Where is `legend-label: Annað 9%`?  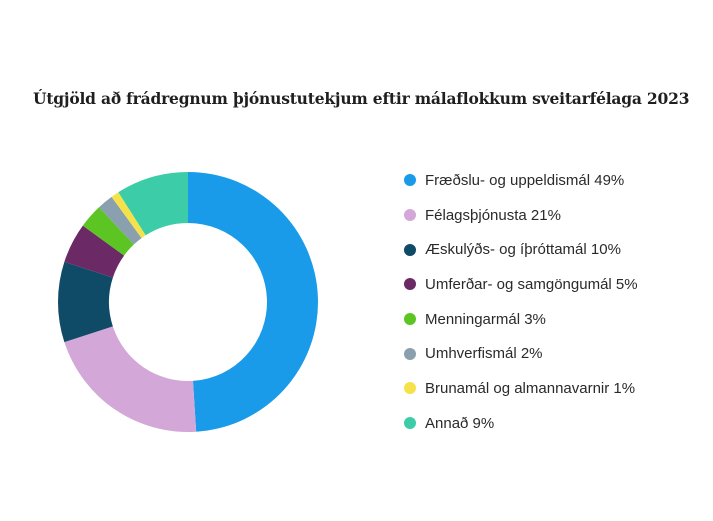
legend-label: Annað 9% is located at coordinates (460, 423).